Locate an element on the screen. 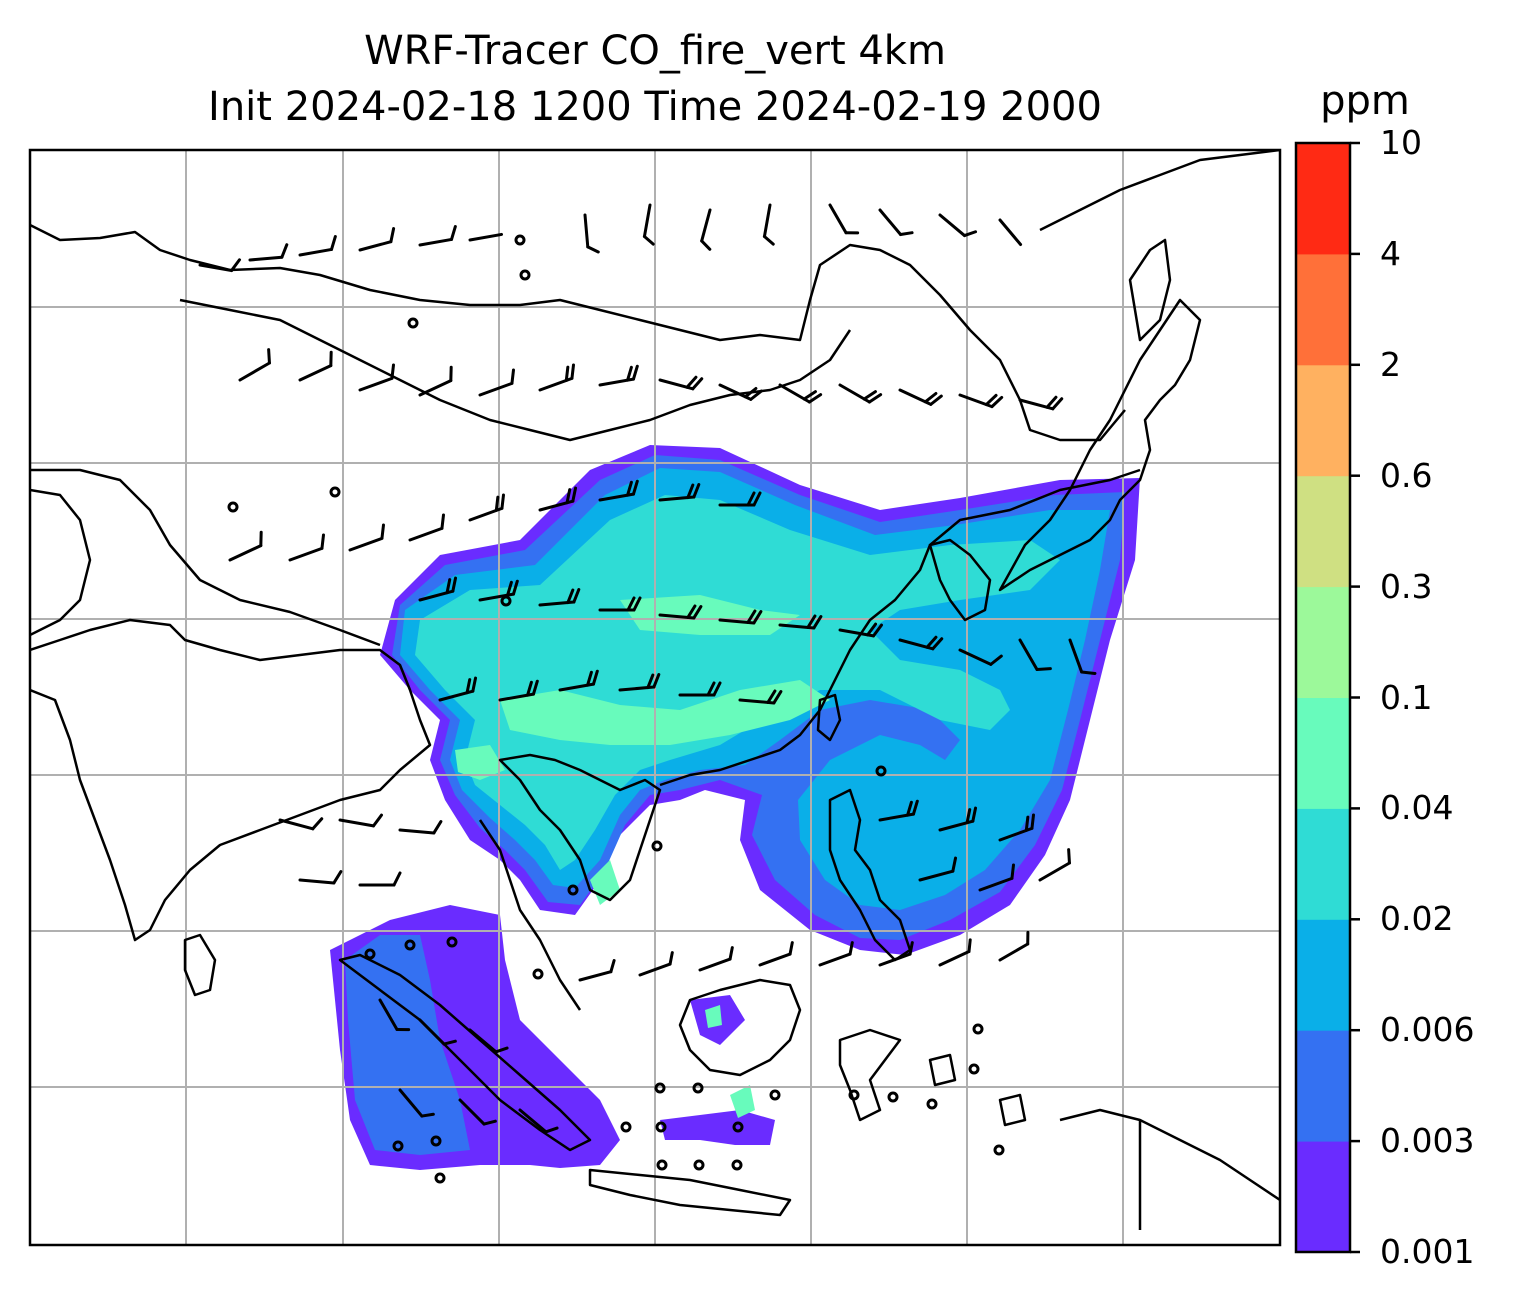 Image resolution: width=1528 pixels, height=1306 pixels. colorbar-tick-label: 0.04 is located at coordinates (1417, 808).